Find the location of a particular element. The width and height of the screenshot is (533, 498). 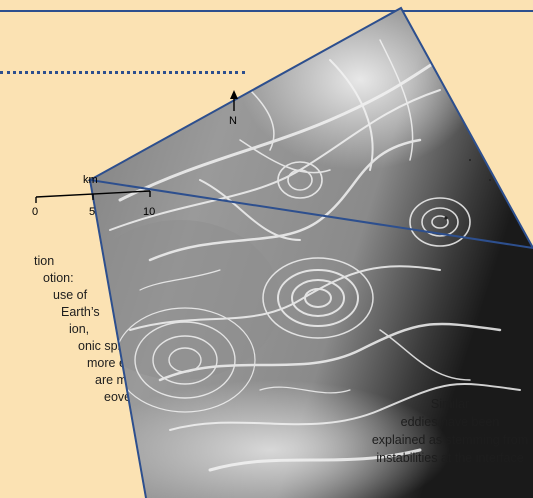

scale-tick-label: 10 is located at coordinates (149, 212).